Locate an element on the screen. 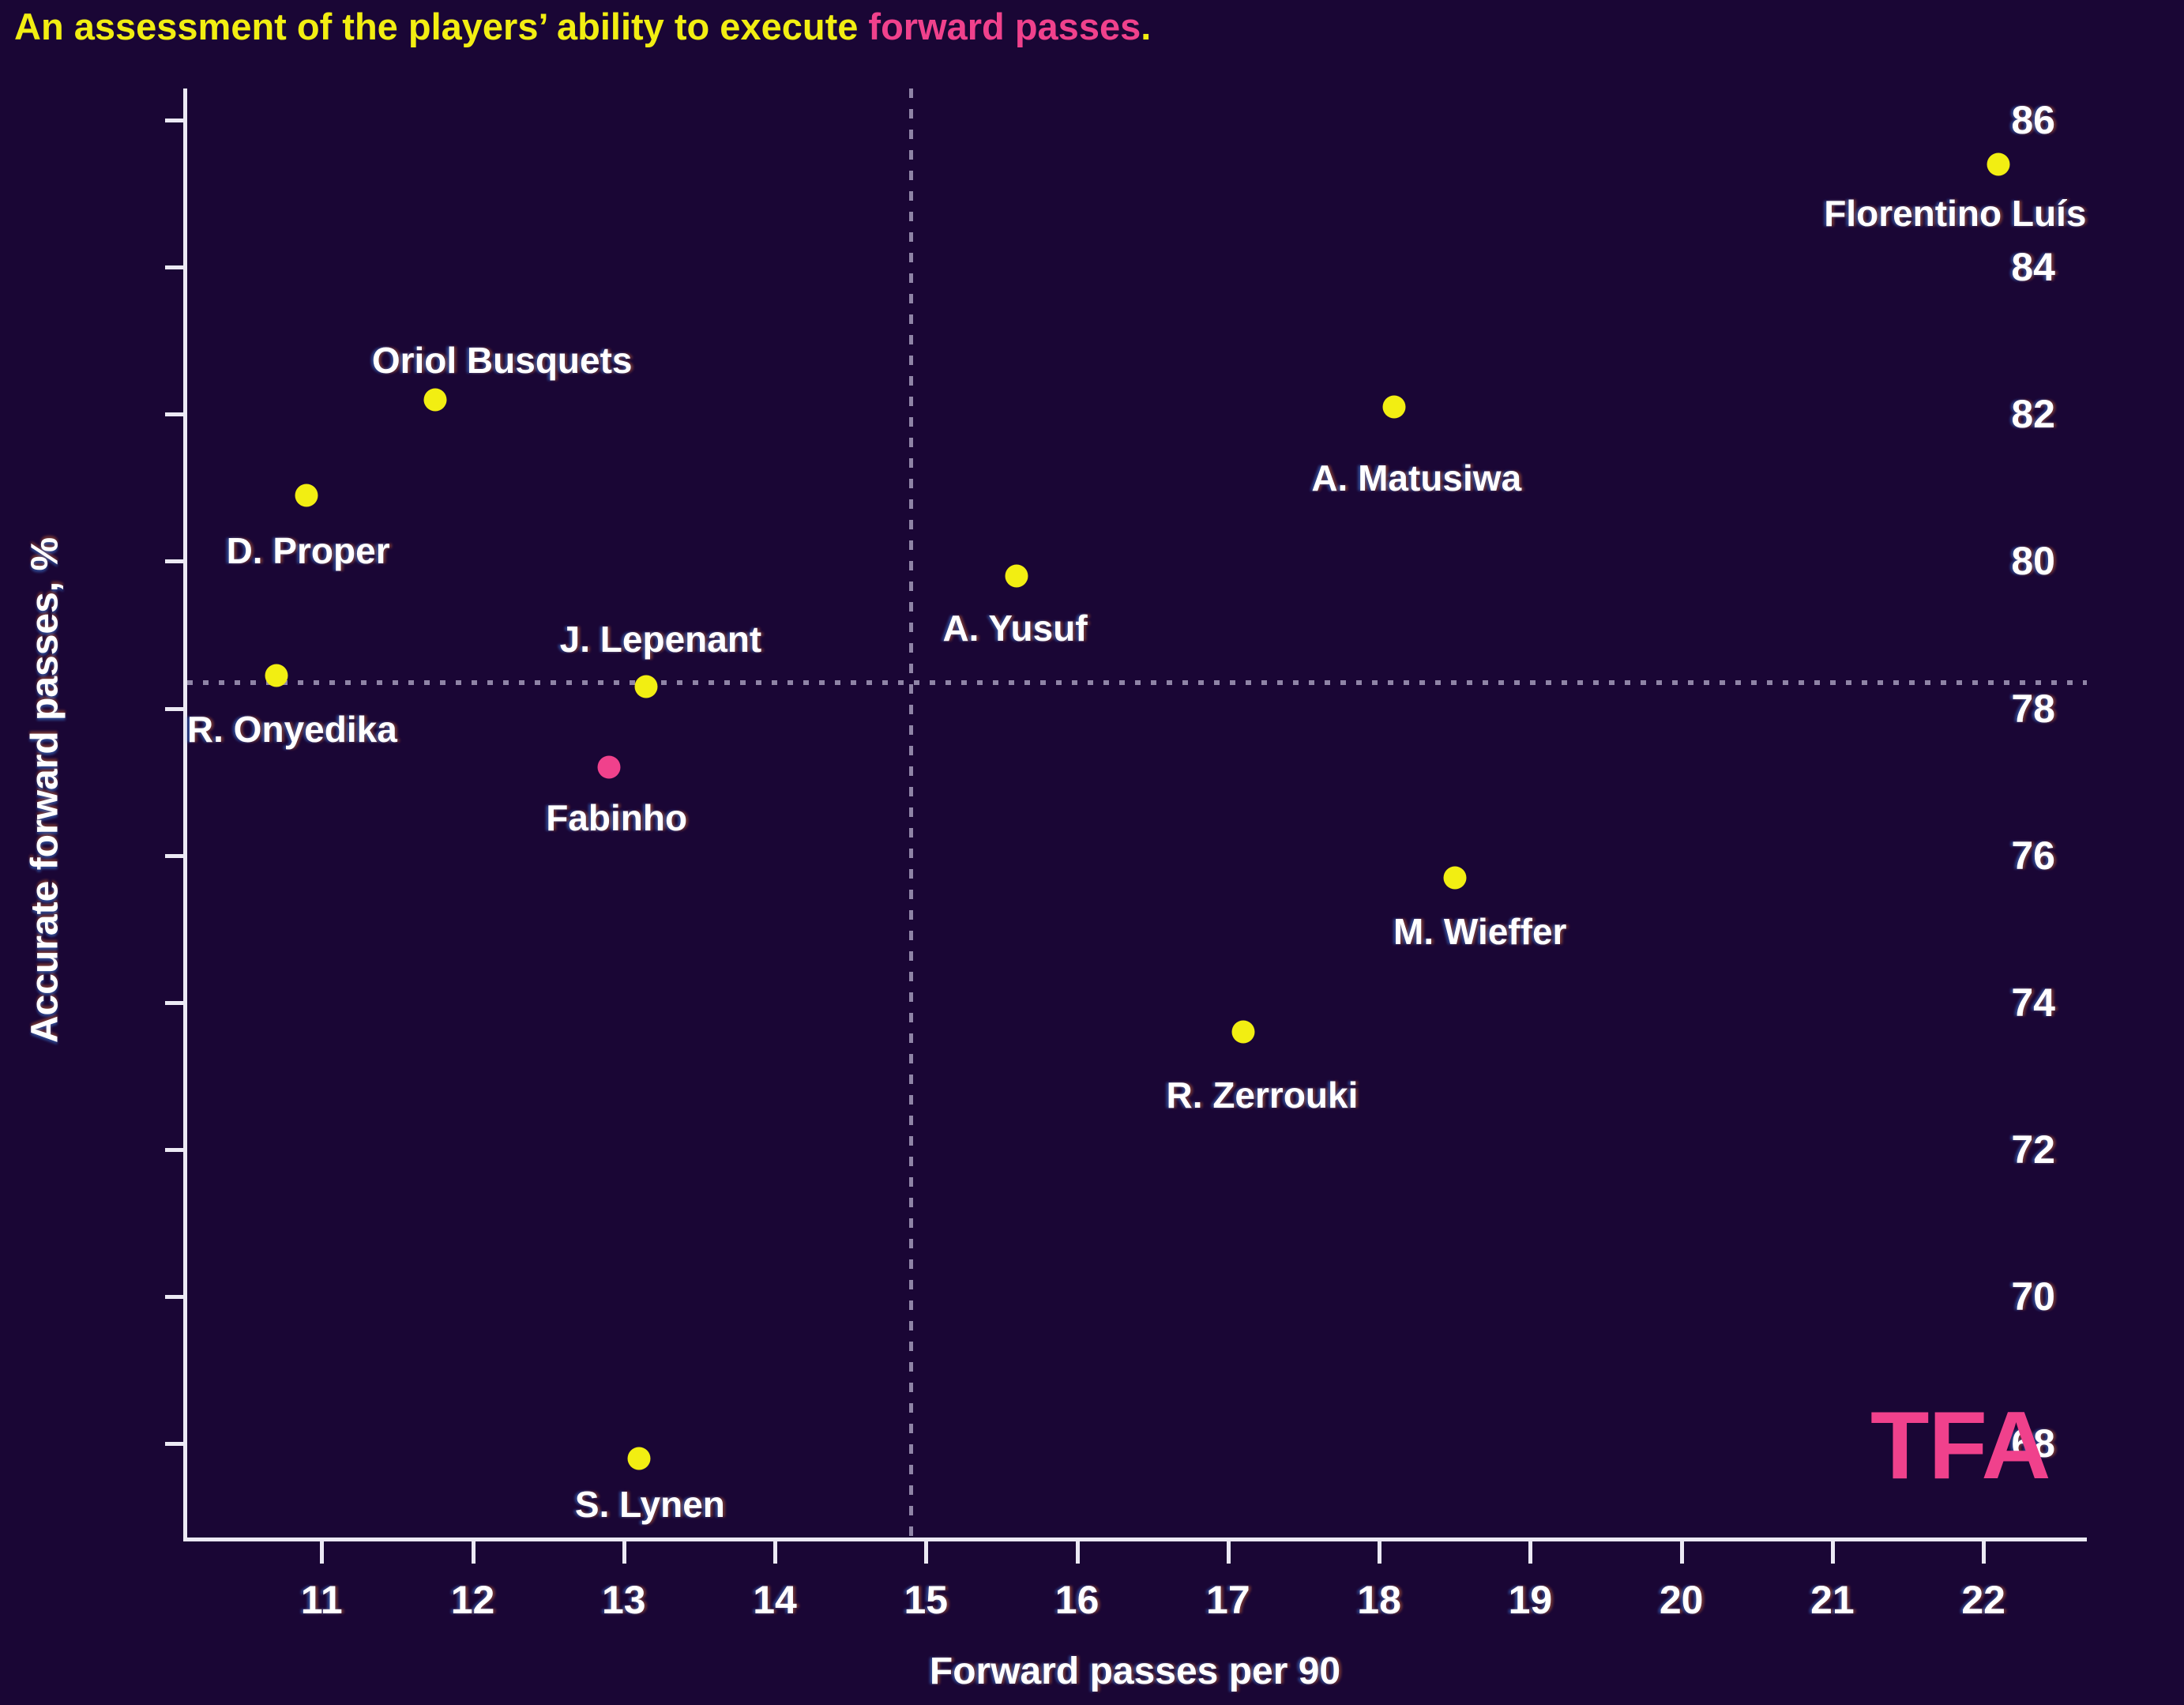 Image resolution: width=2184 pixels, height=1705 pixels. y-tick-label-80: 80 is located at coordinates (2033, 561).